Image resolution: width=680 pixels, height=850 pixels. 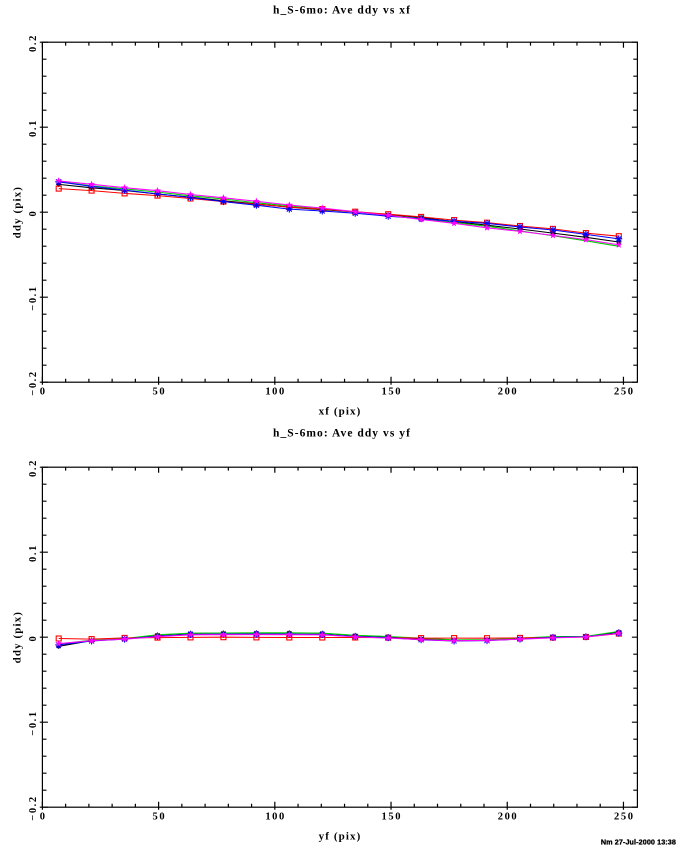 I want to click on svg-text: yf (pix), so click(x=340, y=837).